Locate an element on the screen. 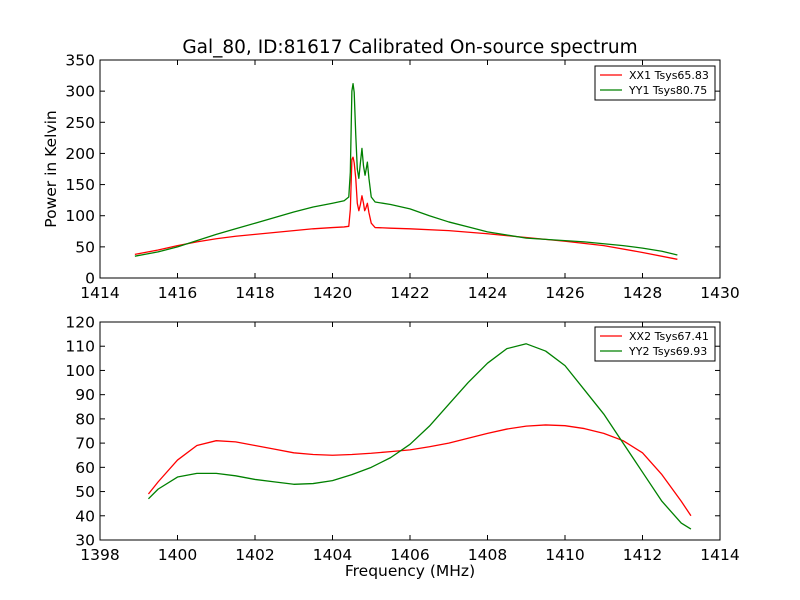 The height and width of the screenshot is (600, 800). x-tick-label: 1422 is located at coordinates (409, 293).